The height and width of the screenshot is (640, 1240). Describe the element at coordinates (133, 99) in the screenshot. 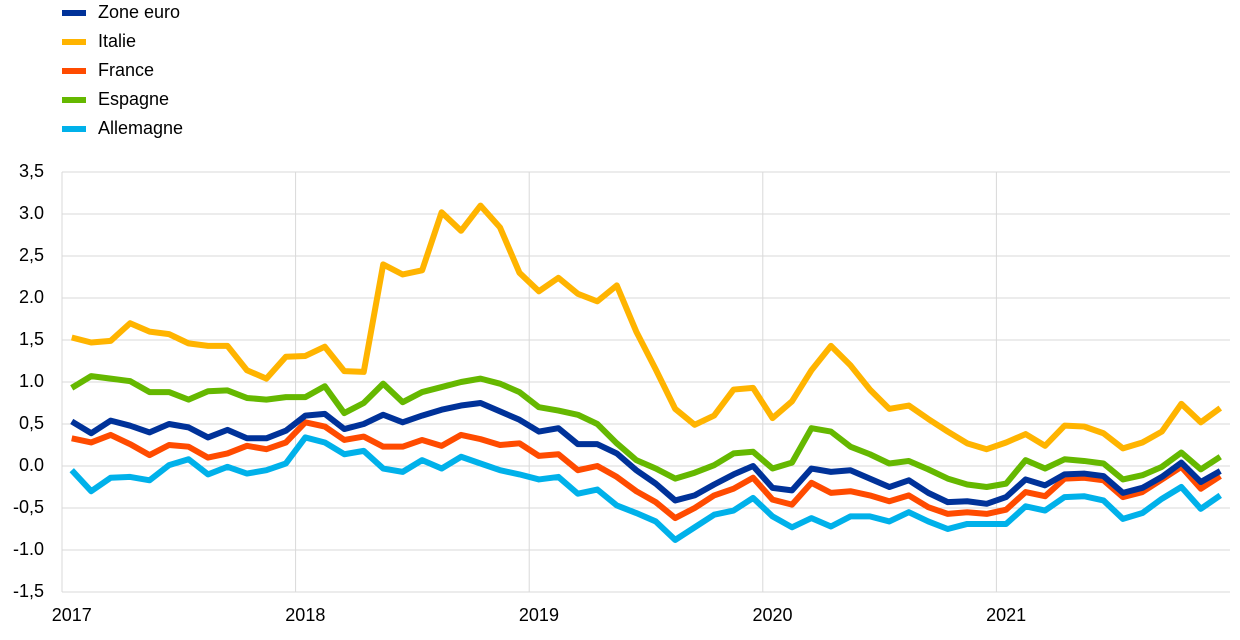

I see `legend-label: Espagne` at that location.